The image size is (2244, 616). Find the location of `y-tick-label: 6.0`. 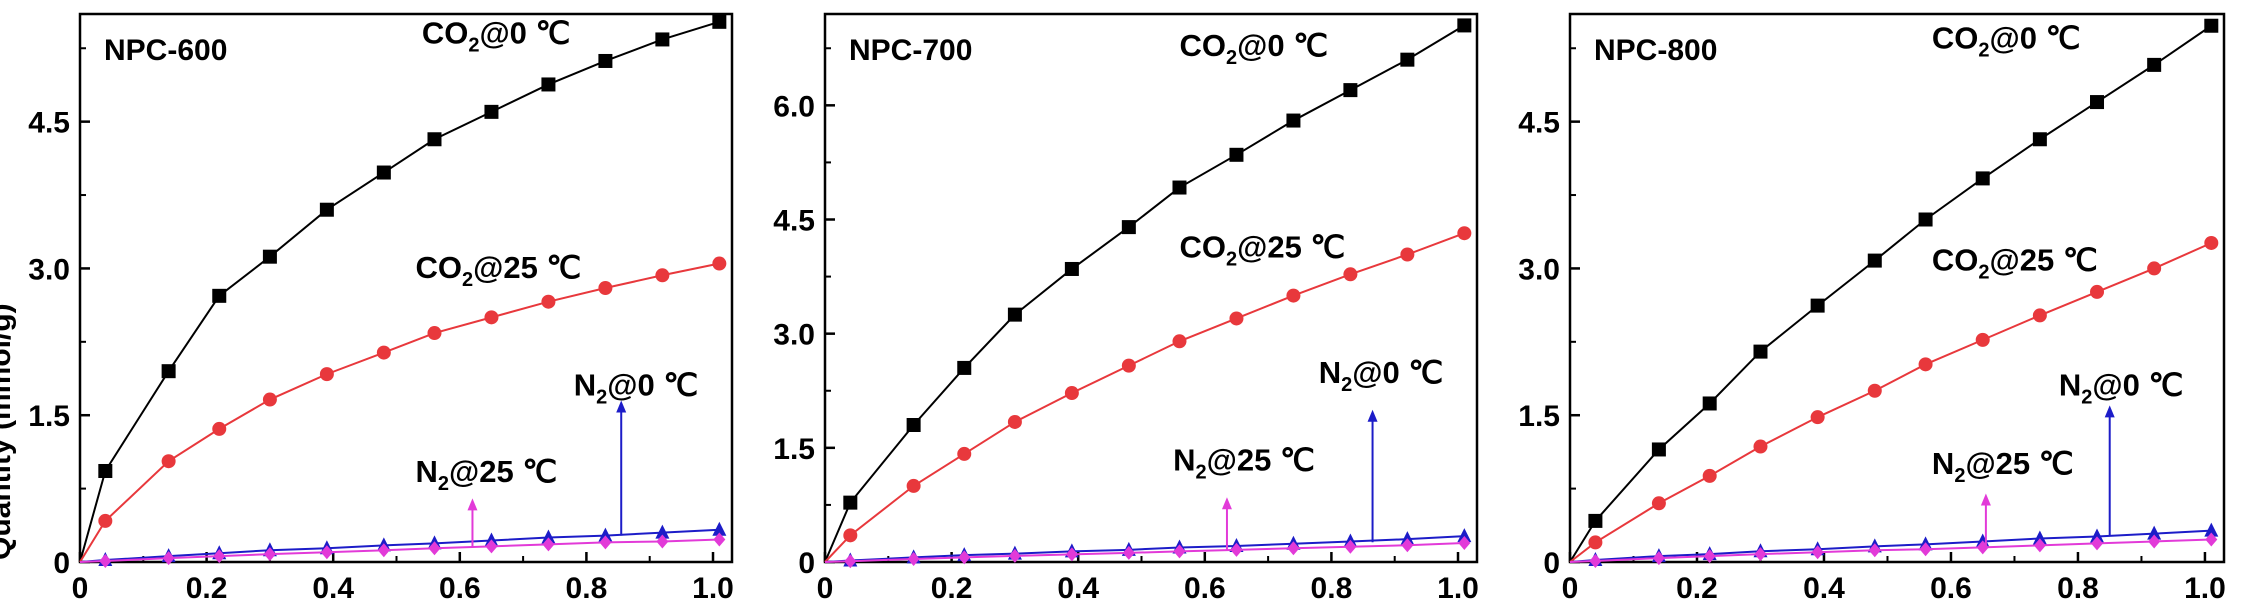

y-tick-label: 6.0 is located at coordinates (794, 106).